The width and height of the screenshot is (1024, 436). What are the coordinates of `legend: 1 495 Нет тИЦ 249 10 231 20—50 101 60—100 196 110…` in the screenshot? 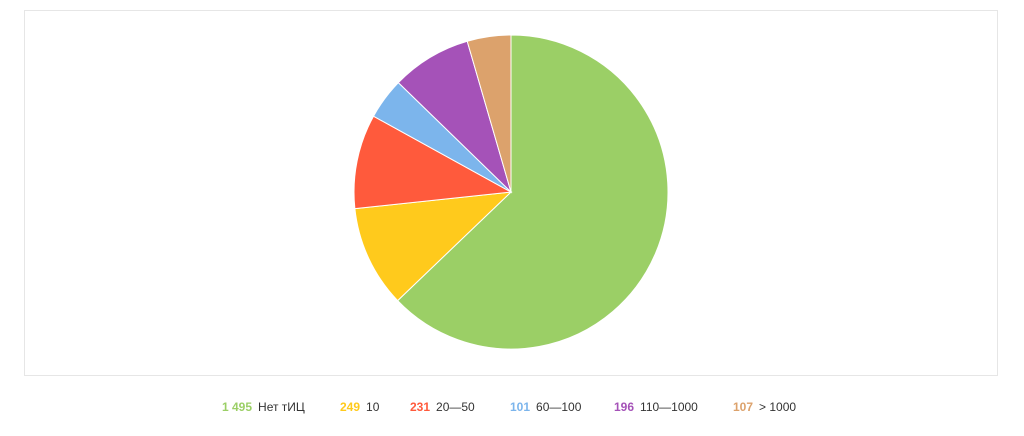 It's located at (509, 407).